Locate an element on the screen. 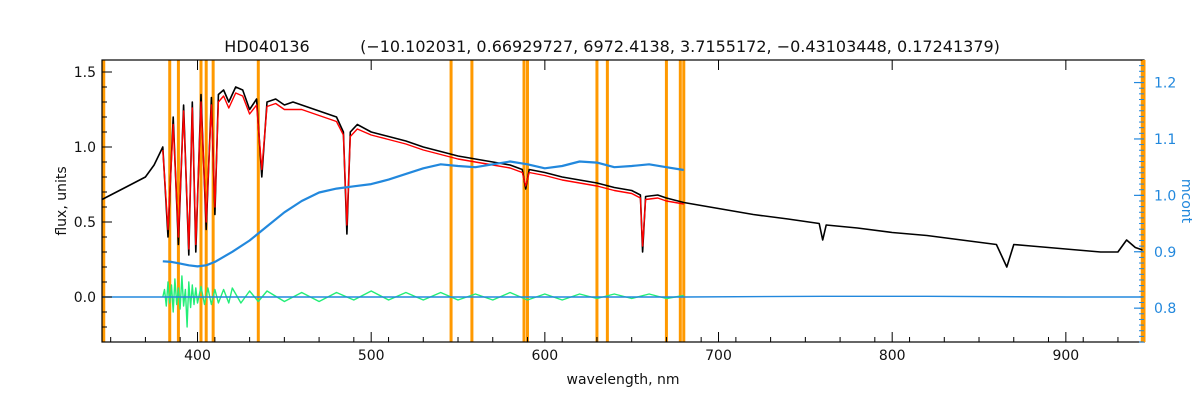  x-tick-label: 700 is located at coordinates (718, 356).